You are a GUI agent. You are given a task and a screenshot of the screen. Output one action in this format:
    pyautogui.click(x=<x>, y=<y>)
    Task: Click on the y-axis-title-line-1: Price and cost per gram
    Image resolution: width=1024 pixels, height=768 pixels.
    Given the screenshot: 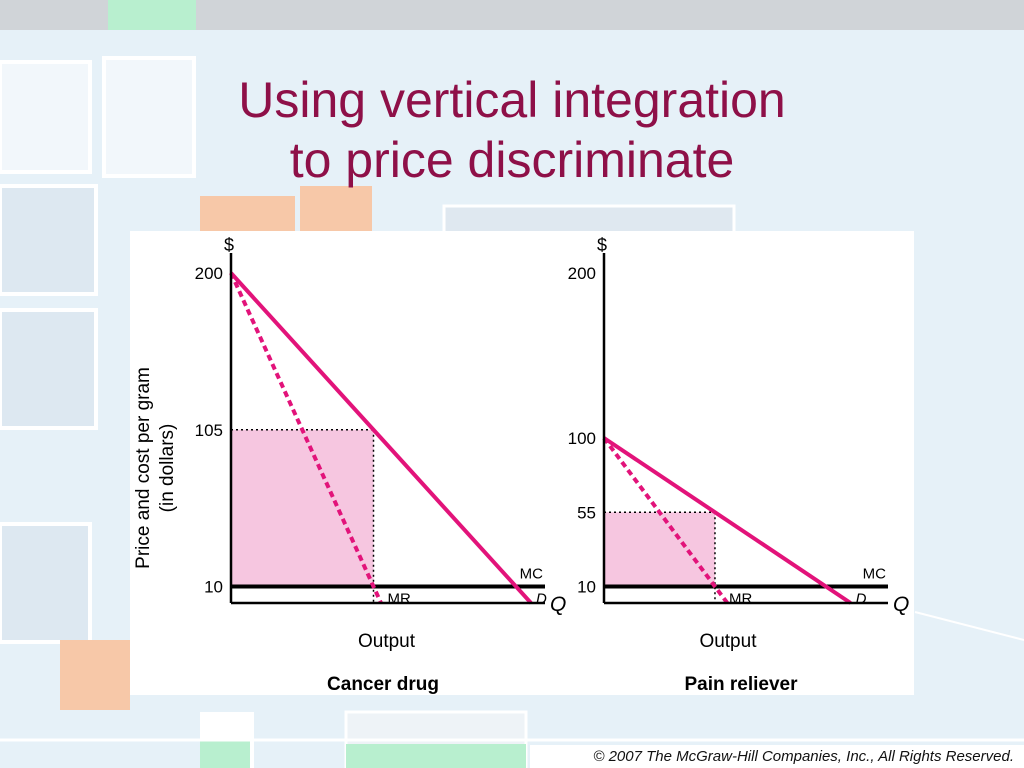 What is the action you would take?
    pyautogui.click(x=143, y=468)
    